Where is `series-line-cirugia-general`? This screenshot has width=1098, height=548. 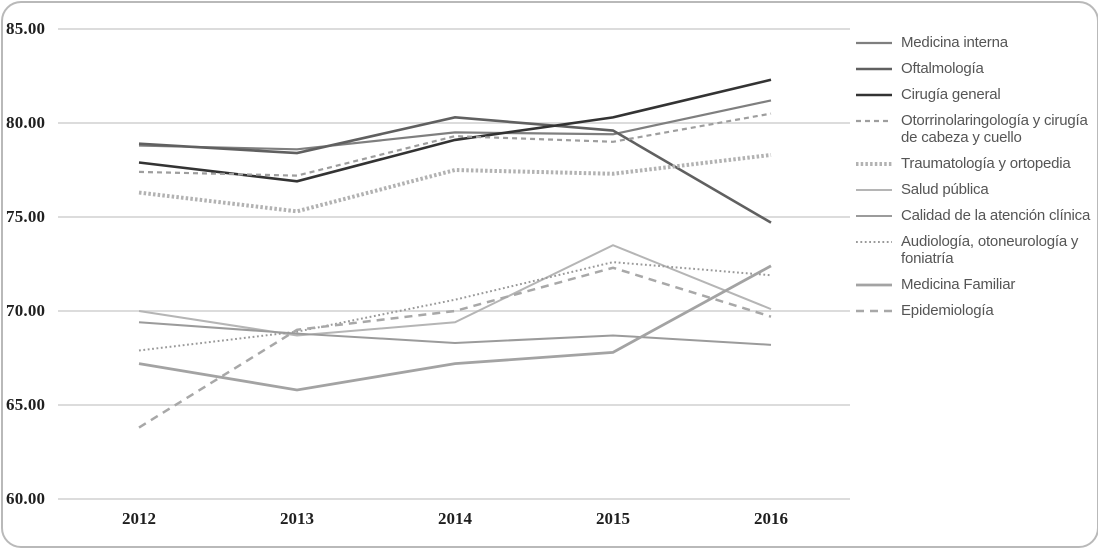
series-line-cirugia-general is located at coordinates (455, 130).